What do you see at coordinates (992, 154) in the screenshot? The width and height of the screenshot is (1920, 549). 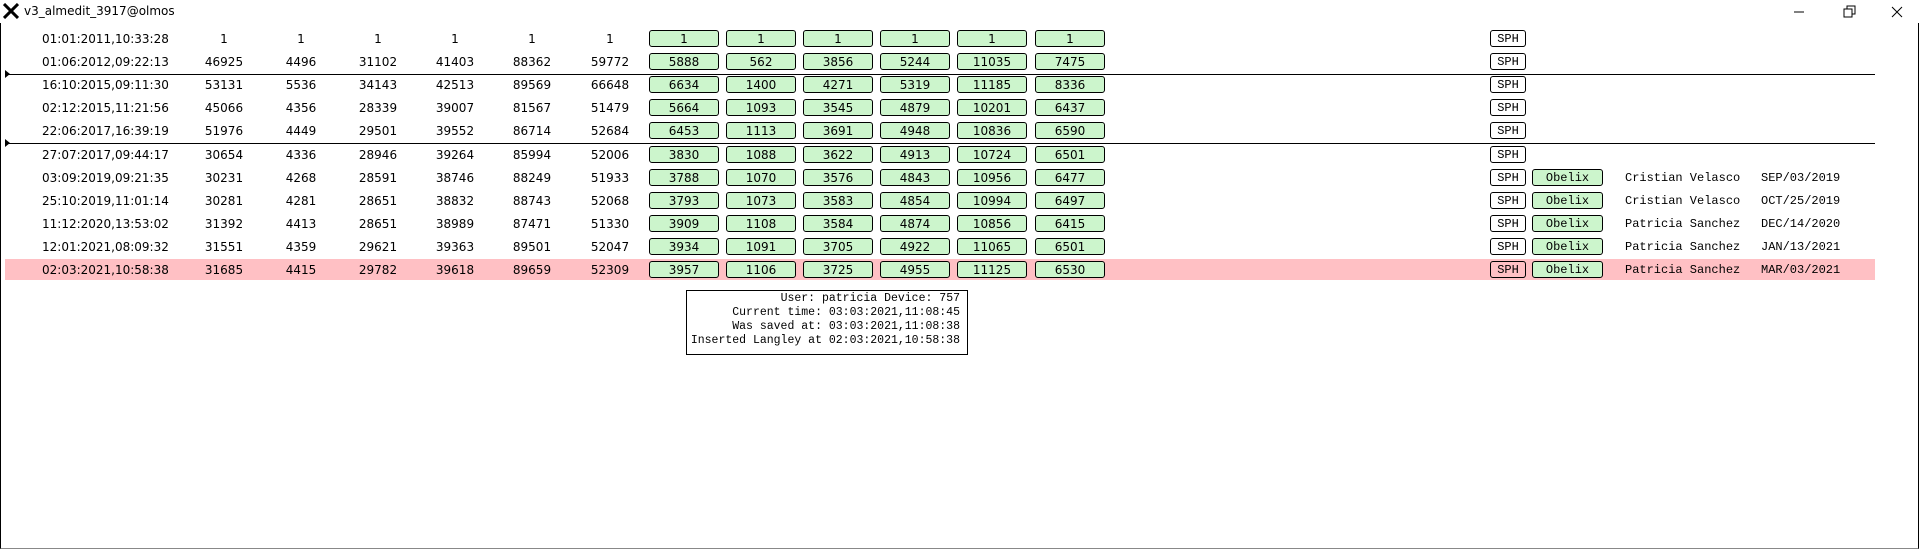 I see `value-button: 10724` at bounding box center [992, 154].